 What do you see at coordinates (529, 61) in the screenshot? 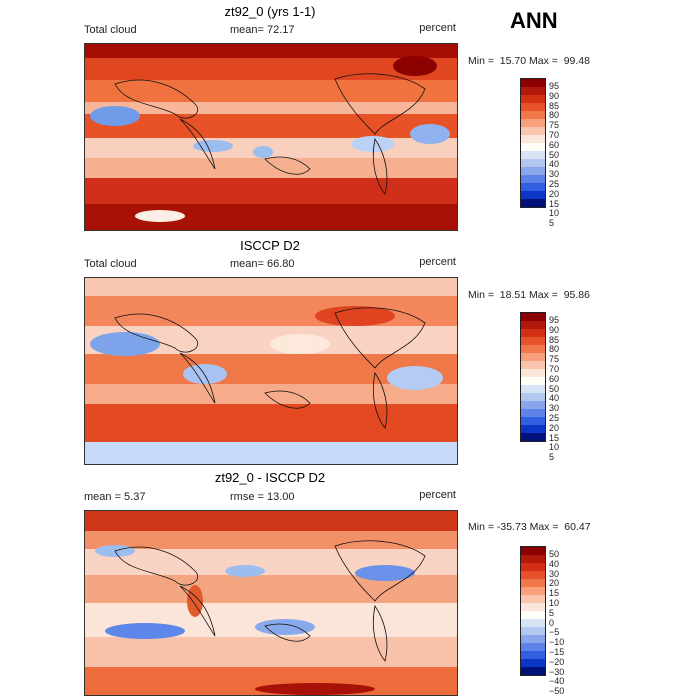
I see `panel-1-minmax: Min = 15.70 Max = 99.48` at bounding box center [529, 61].